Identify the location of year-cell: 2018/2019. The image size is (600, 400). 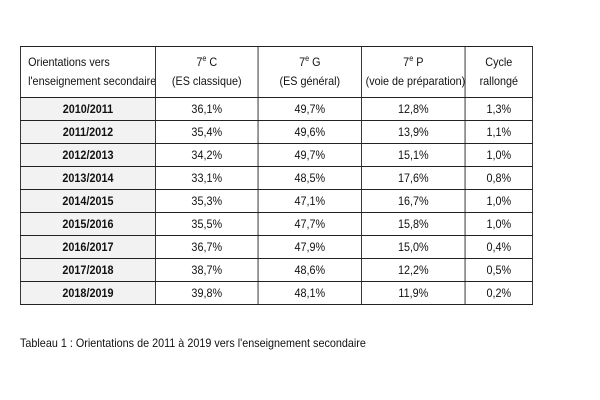
(88, 293).